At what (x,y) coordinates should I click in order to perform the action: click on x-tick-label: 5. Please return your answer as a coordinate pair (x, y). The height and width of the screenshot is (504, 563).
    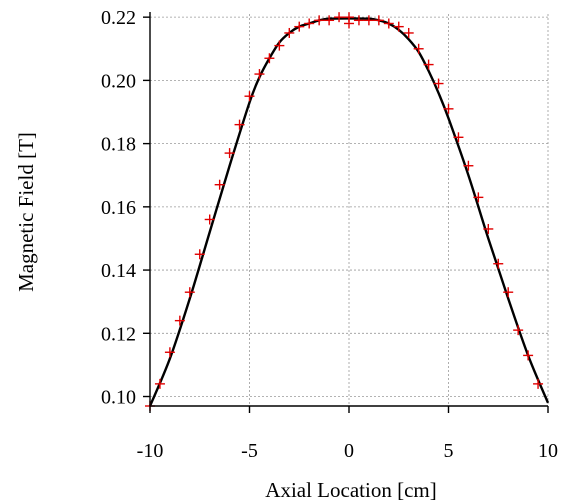
    Looking at the image, I should click on (449, 451).